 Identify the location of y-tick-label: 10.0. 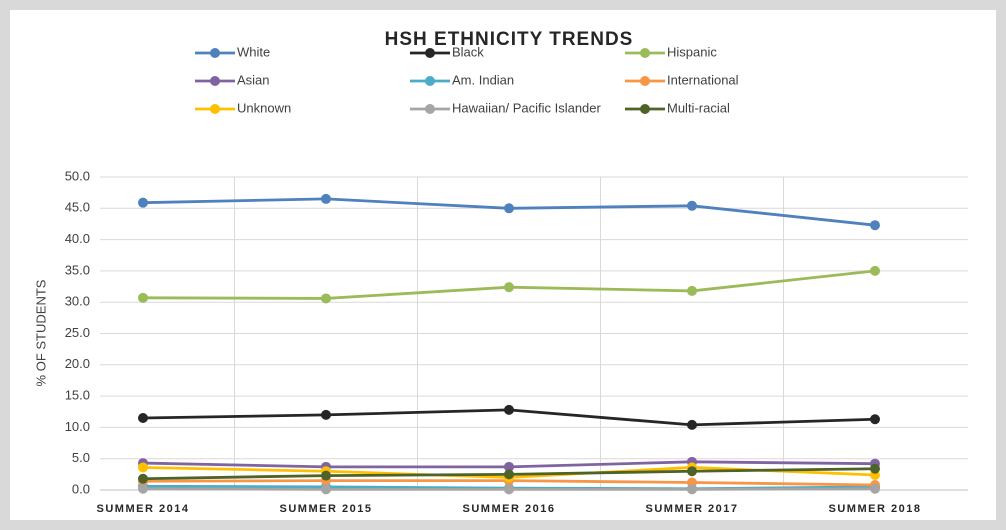
(77, 426).